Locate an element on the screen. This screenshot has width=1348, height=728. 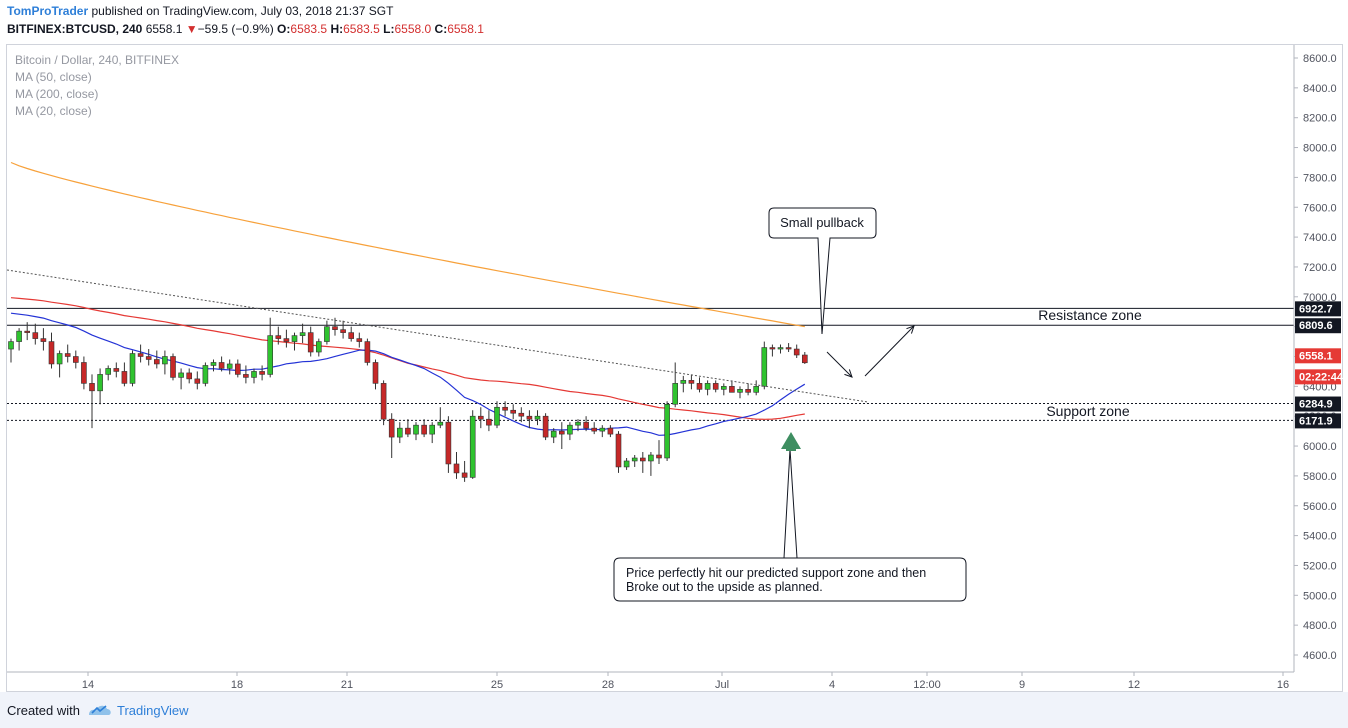
author-name: TomProTrader is located at coordinates (48, 11).